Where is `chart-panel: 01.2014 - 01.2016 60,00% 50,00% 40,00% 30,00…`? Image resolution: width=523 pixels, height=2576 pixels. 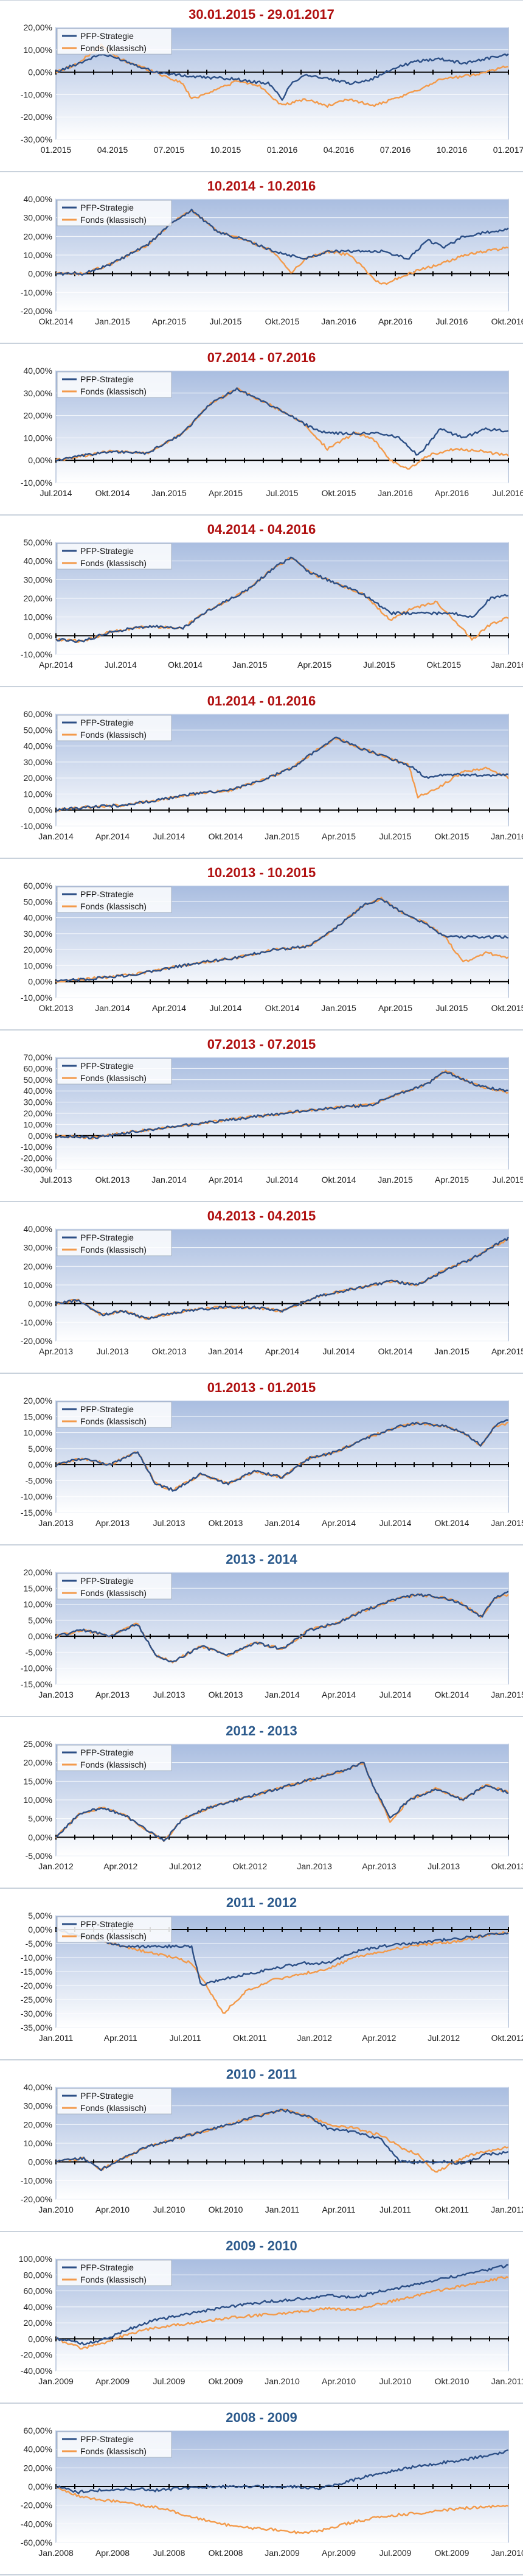 chart-panel: 01.2014 - 01.2016 60,00% 50,00% 40,00% 30,00… is located at coordinates (261, 773).